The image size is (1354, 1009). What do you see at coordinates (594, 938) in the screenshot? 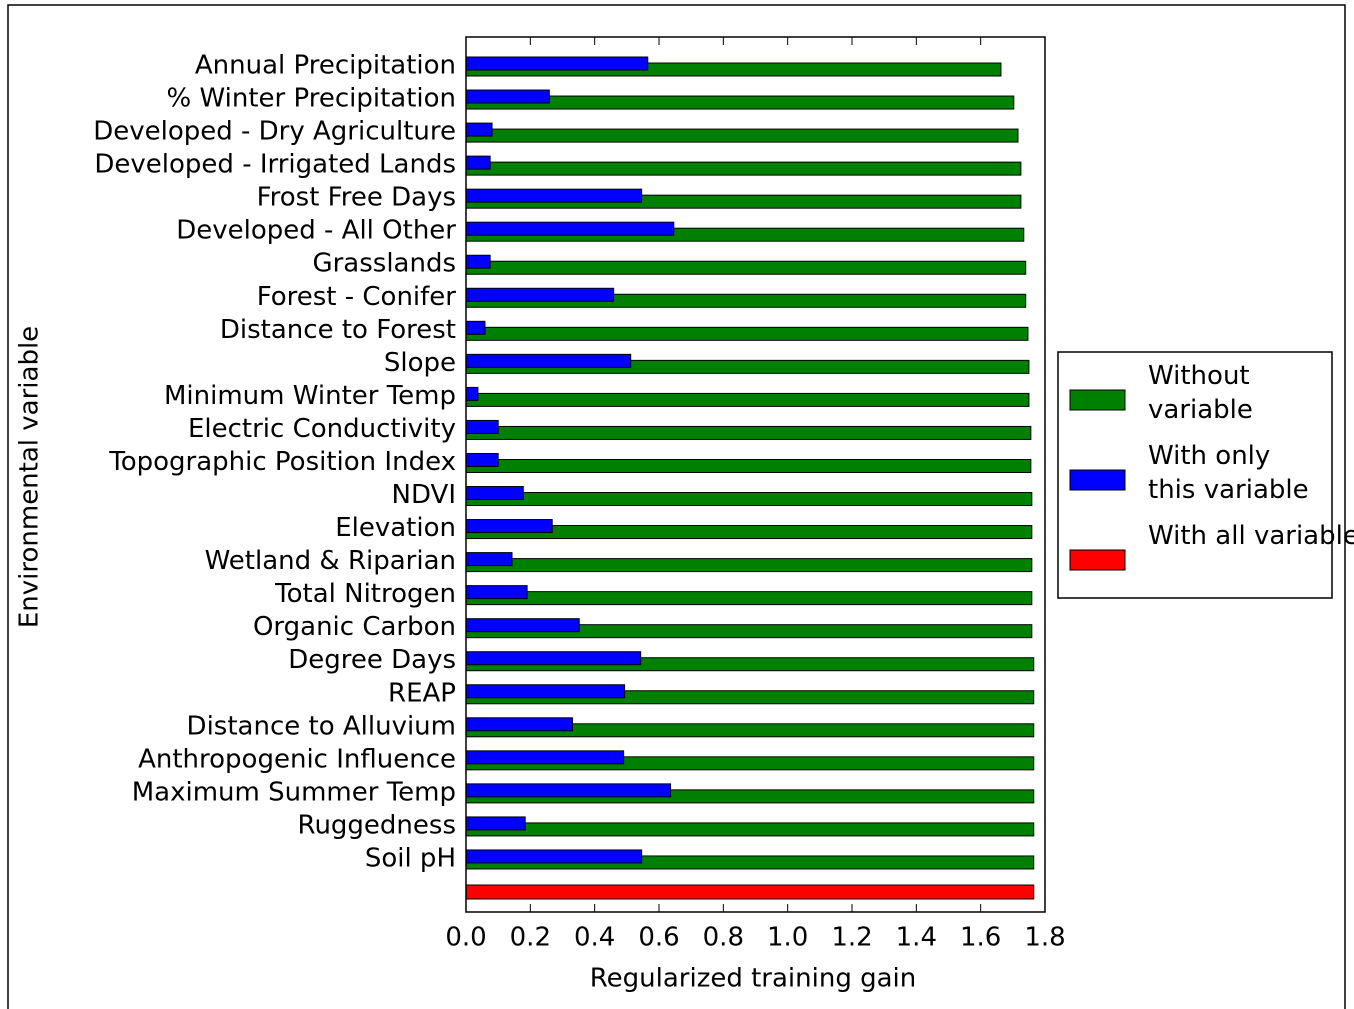
I see `x-tick-label: 0.4` at bounding box center [594, 938].